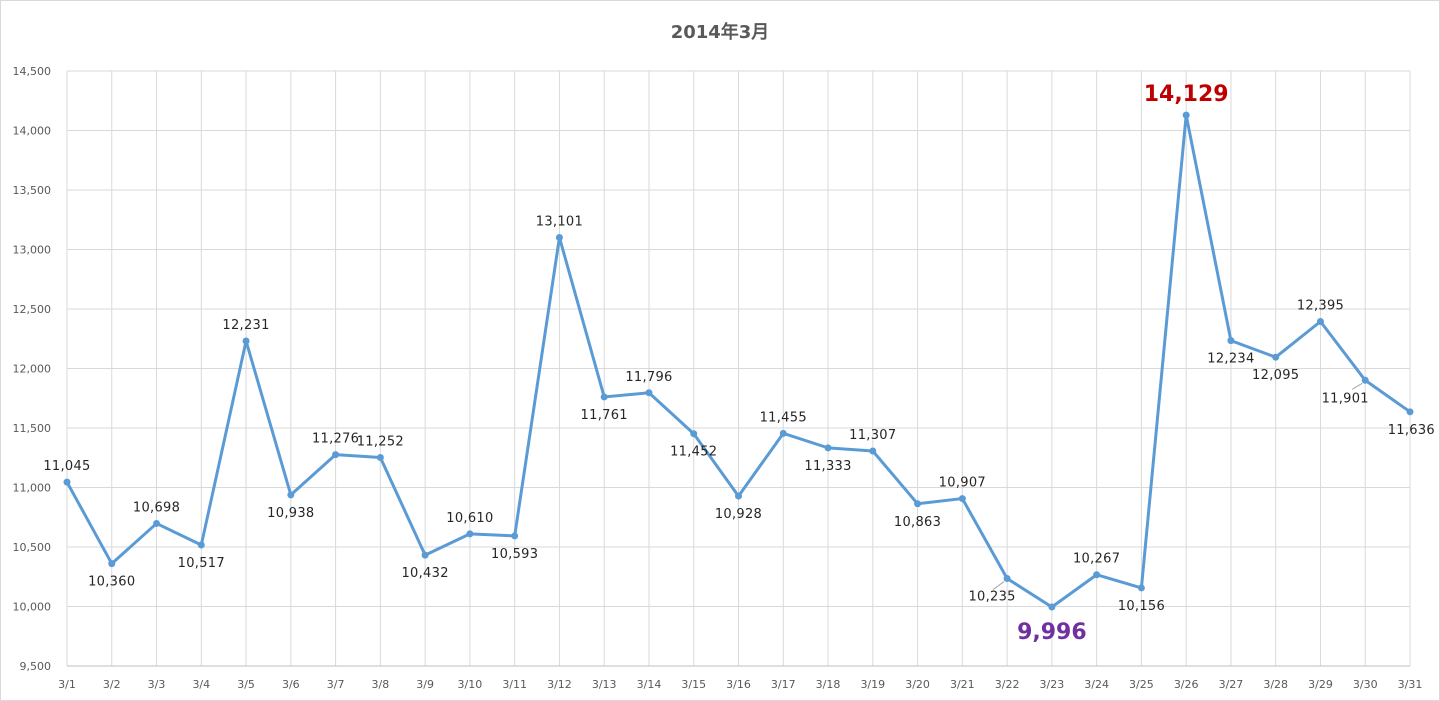 This screenshot has height=701, width=1440. I want to click on x-tick-label: 3/22, so click(1007, 684).